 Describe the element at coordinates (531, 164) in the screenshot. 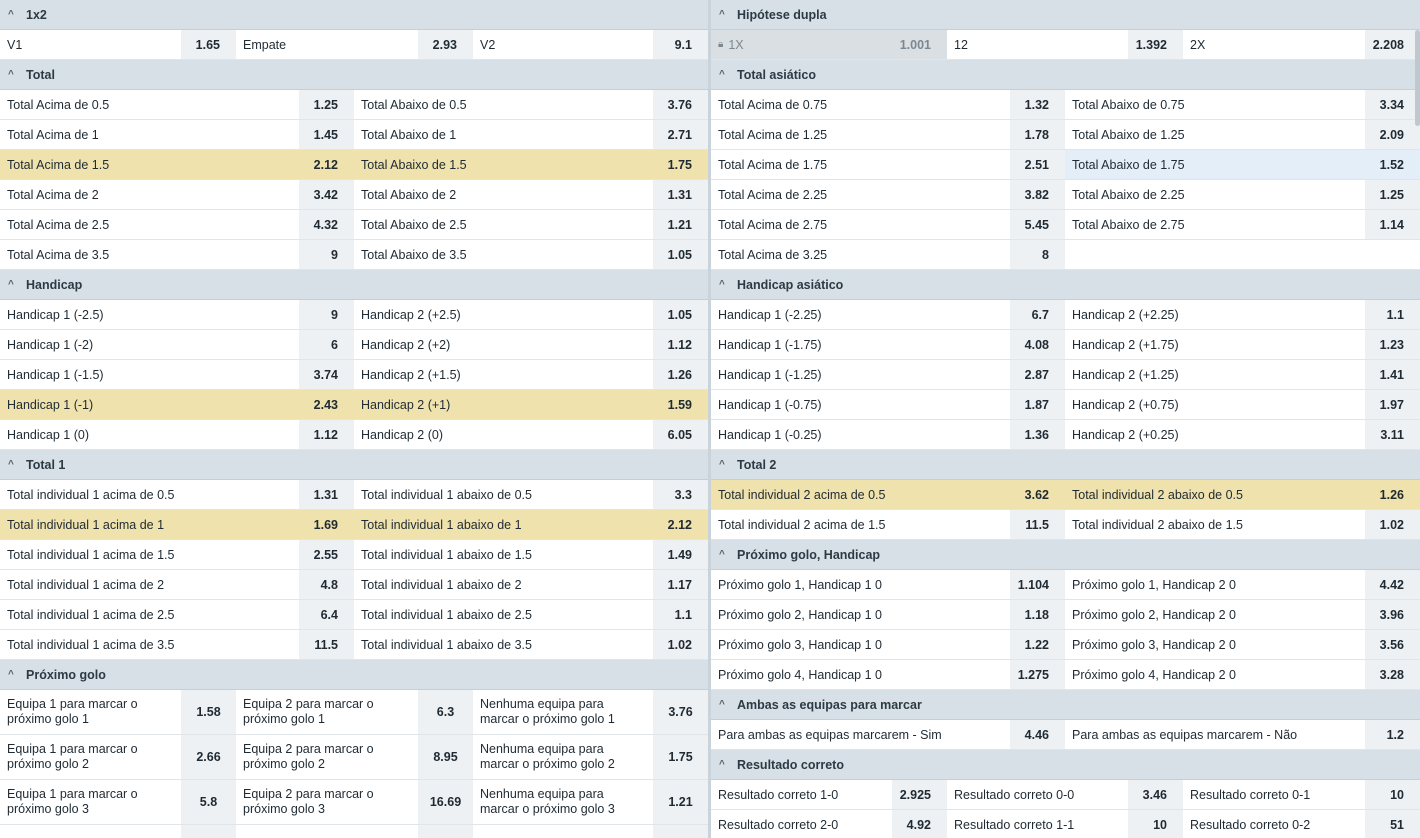

I see `odds-button: Total Abaixo de 1.5 1.75` at that location.